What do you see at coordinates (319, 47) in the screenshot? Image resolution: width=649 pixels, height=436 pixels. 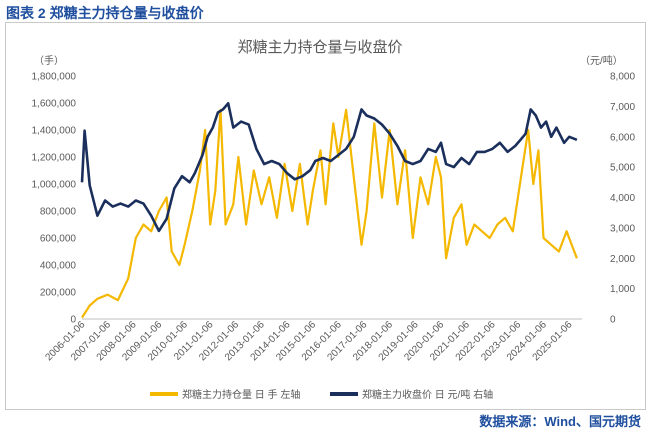 I see `chart-title: 郑糖主力持仓量与收盘价` at bounding box center [319, 47].